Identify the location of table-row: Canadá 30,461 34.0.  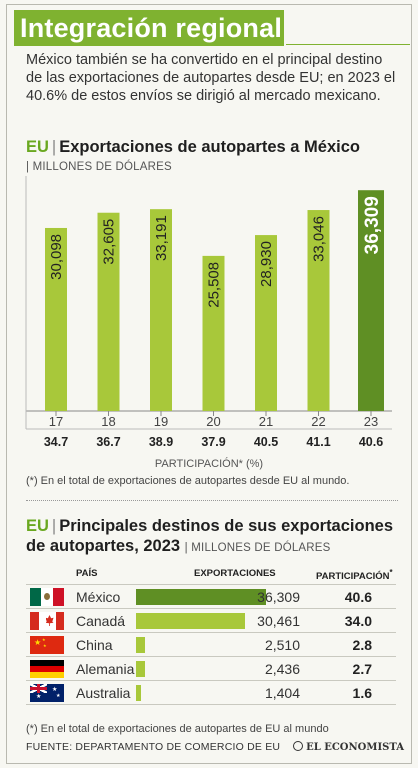
(211, 620).